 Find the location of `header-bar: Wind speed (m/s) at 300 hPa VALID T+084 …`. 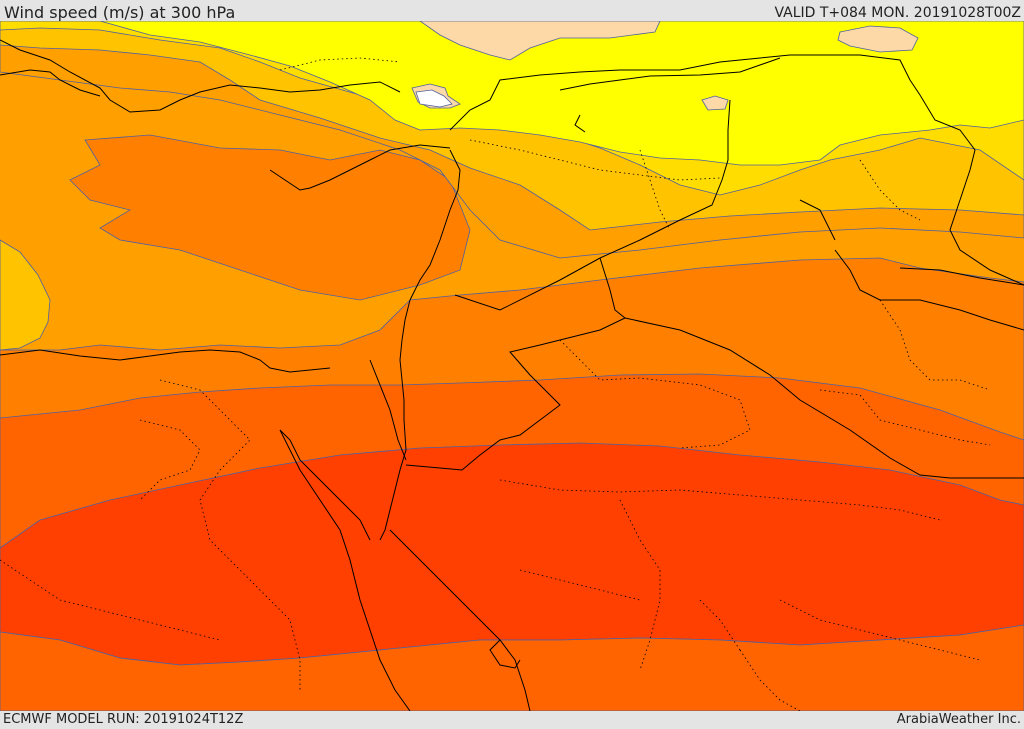

header-bar: Wind speed (m/s) at 300 hPa VALID T+084 … is located at coordinates (512, 11).